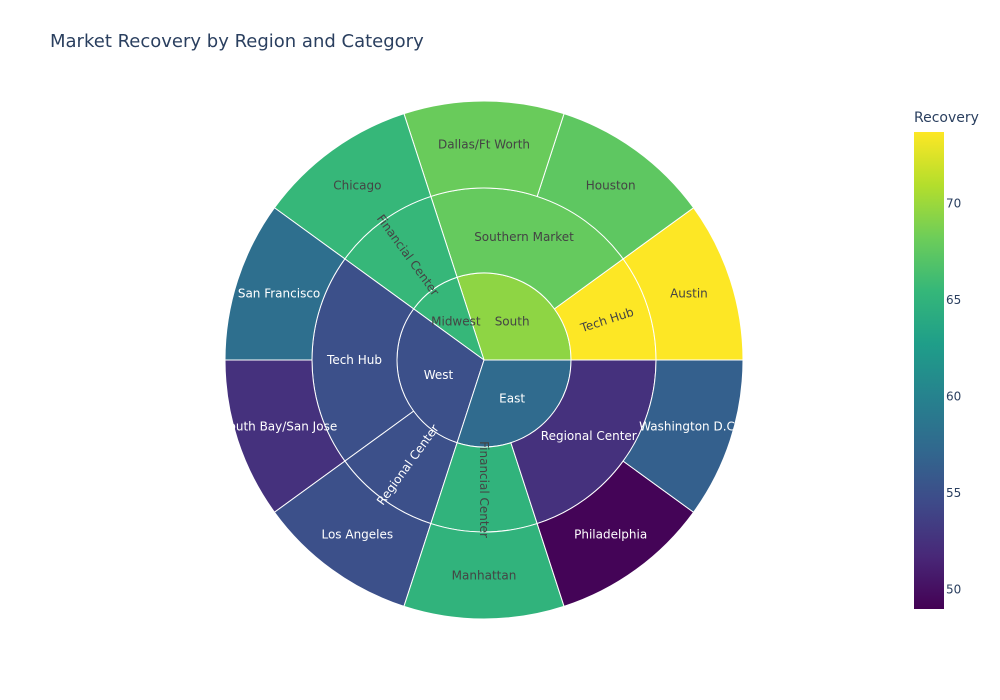 This screenshot has height=700, width=1000. What do you see at coordinates (946, 118) in the screenshot?
I see `colorbar-title: Recovery` at bounding box center [946, 118].